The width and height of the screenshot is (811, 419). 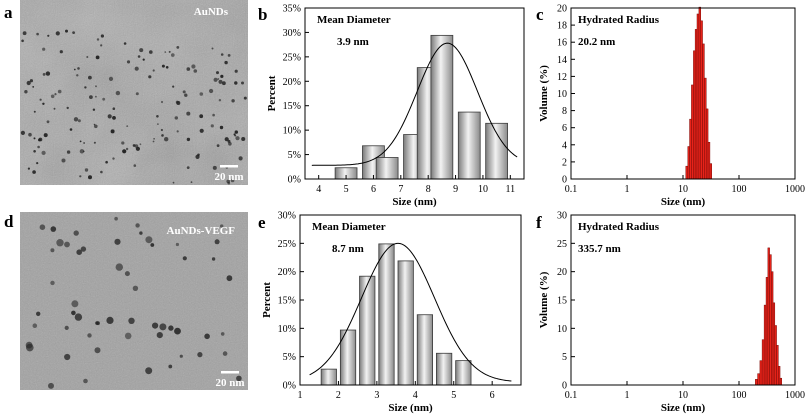 I want to click on y-tick-label: 25%, so click(x=287, y=244).